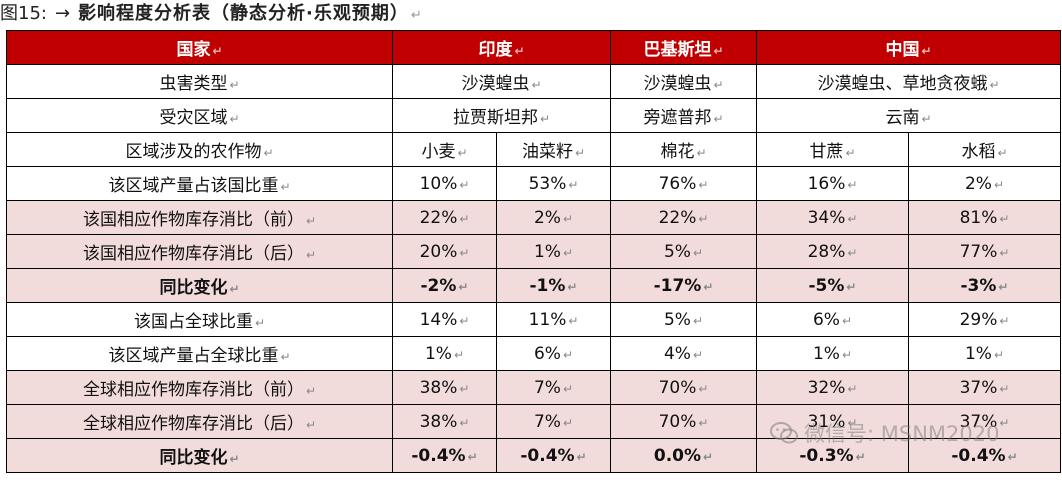  I want to click on table-cell: 甘蔗 ↵, so click(832, 149).